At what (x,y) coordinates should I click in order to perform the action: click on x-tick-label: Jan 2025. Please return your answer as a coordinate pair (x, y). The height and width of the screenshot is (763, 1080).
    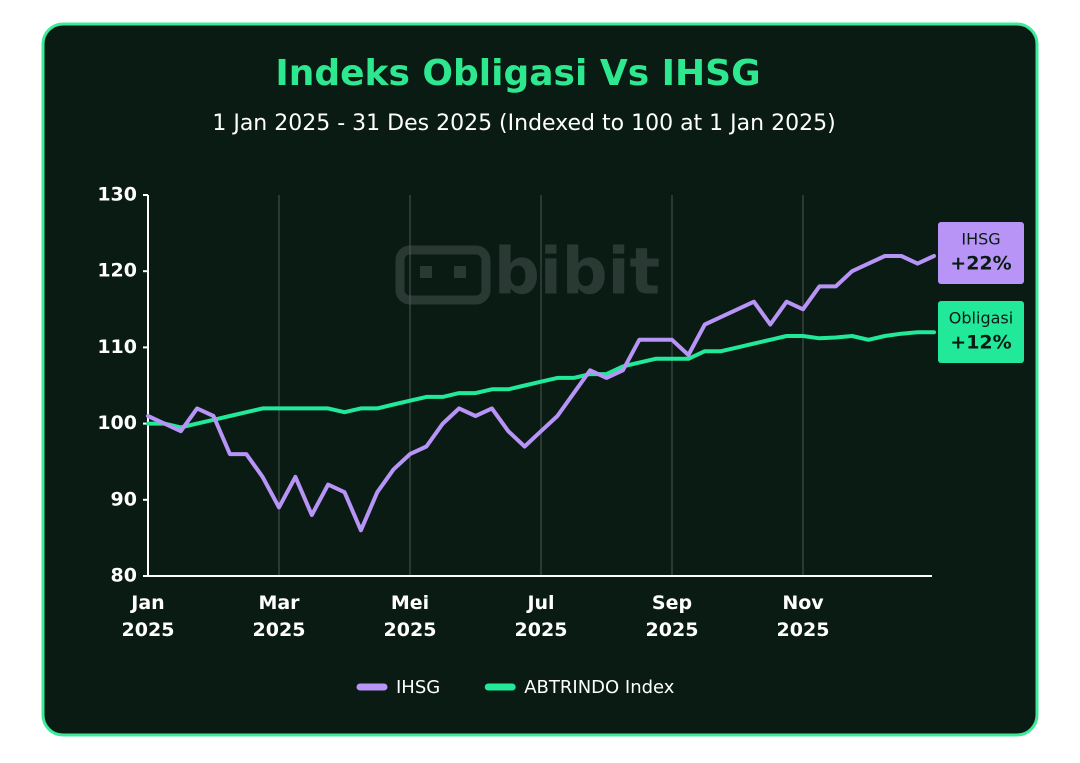
    Looking at the image, I should click on (148, 616).